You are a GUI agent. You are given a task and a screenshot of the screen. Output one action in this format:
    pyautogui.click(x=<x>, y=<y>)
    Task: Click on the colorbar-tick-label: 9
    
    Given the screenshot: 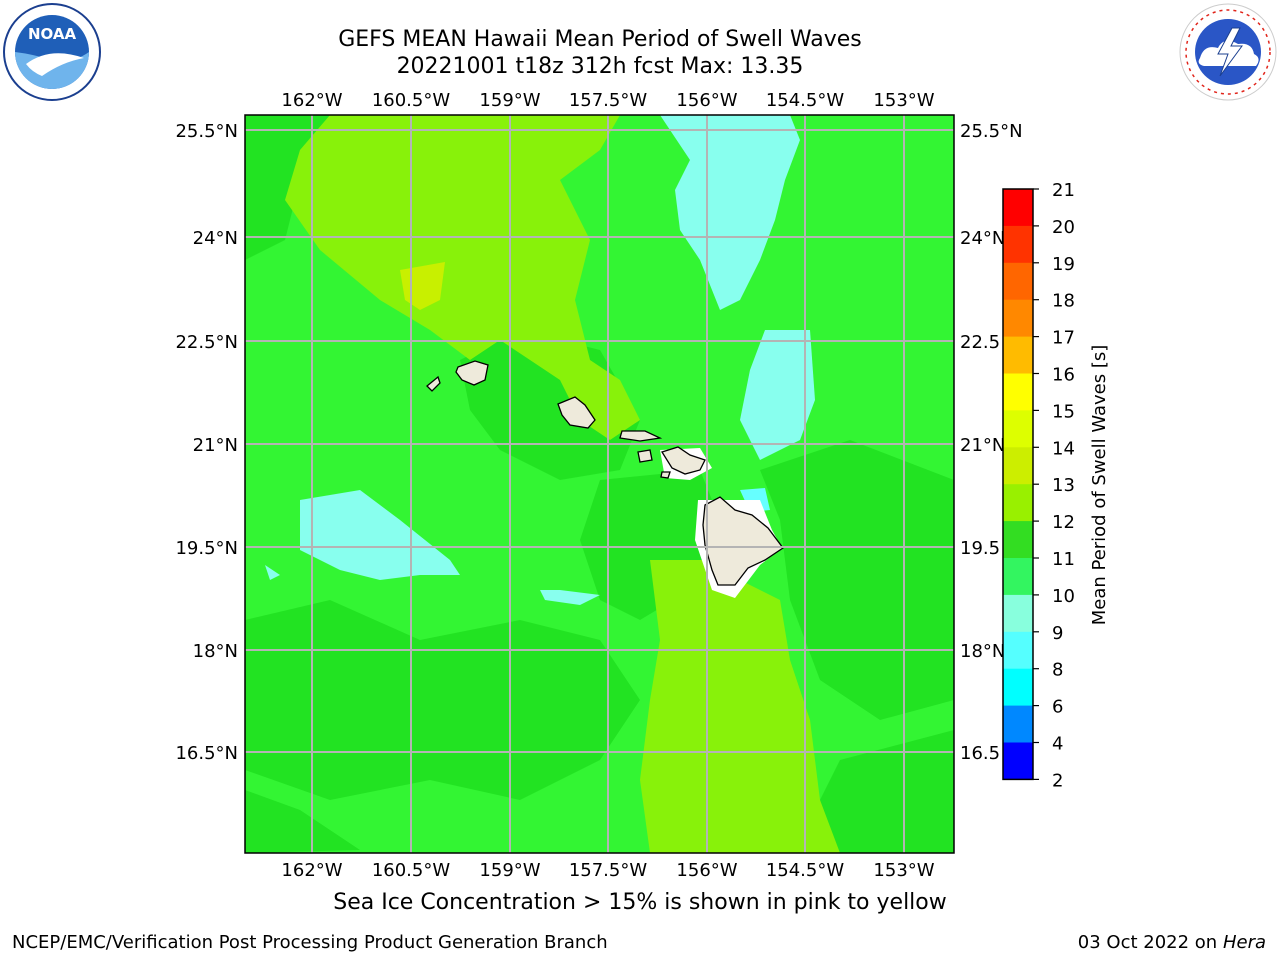 What is the action you would take?
    pyautogui.click(x=1057, y=633)
    